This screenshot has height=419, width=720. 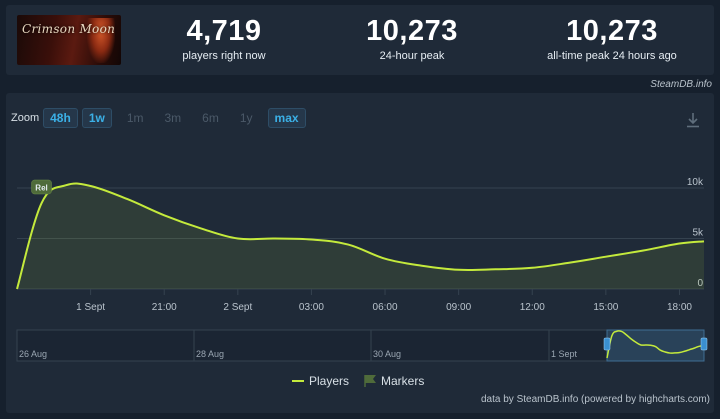 What do you see at coordinates (612, 56) in the screenshot?
I see `stat-all-time-label: all-time peak 24 hours ago` at bounding box center [612, 56].